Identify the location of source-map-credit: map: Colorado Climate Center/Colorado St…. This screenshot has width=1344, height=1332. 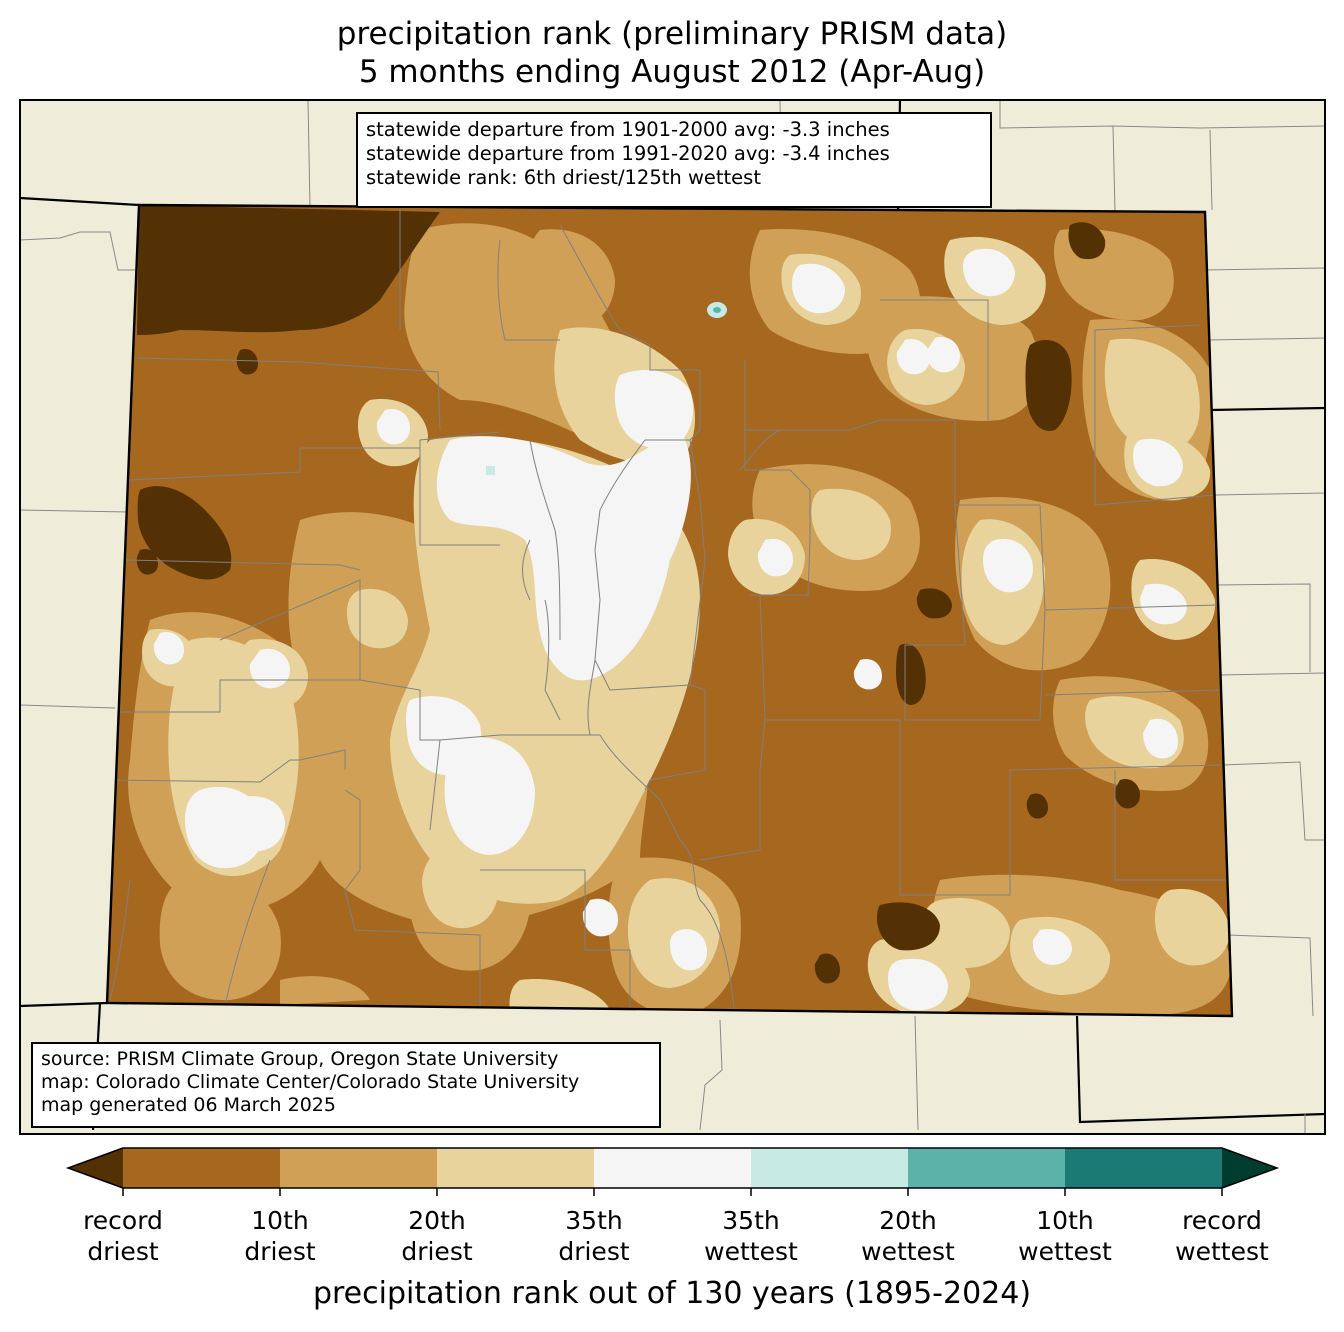
(310, 1082).